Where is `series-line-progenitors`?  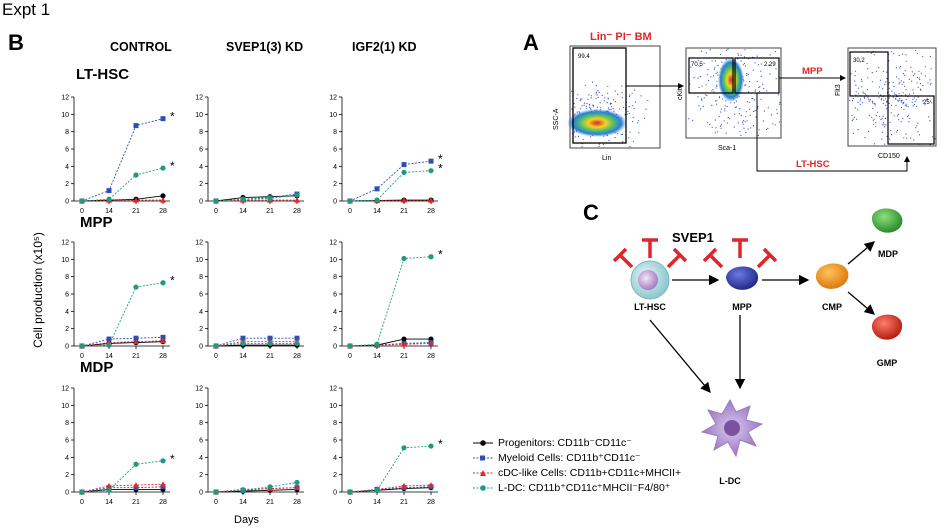 series-line-progenitors is located at coordinates (390, 490).